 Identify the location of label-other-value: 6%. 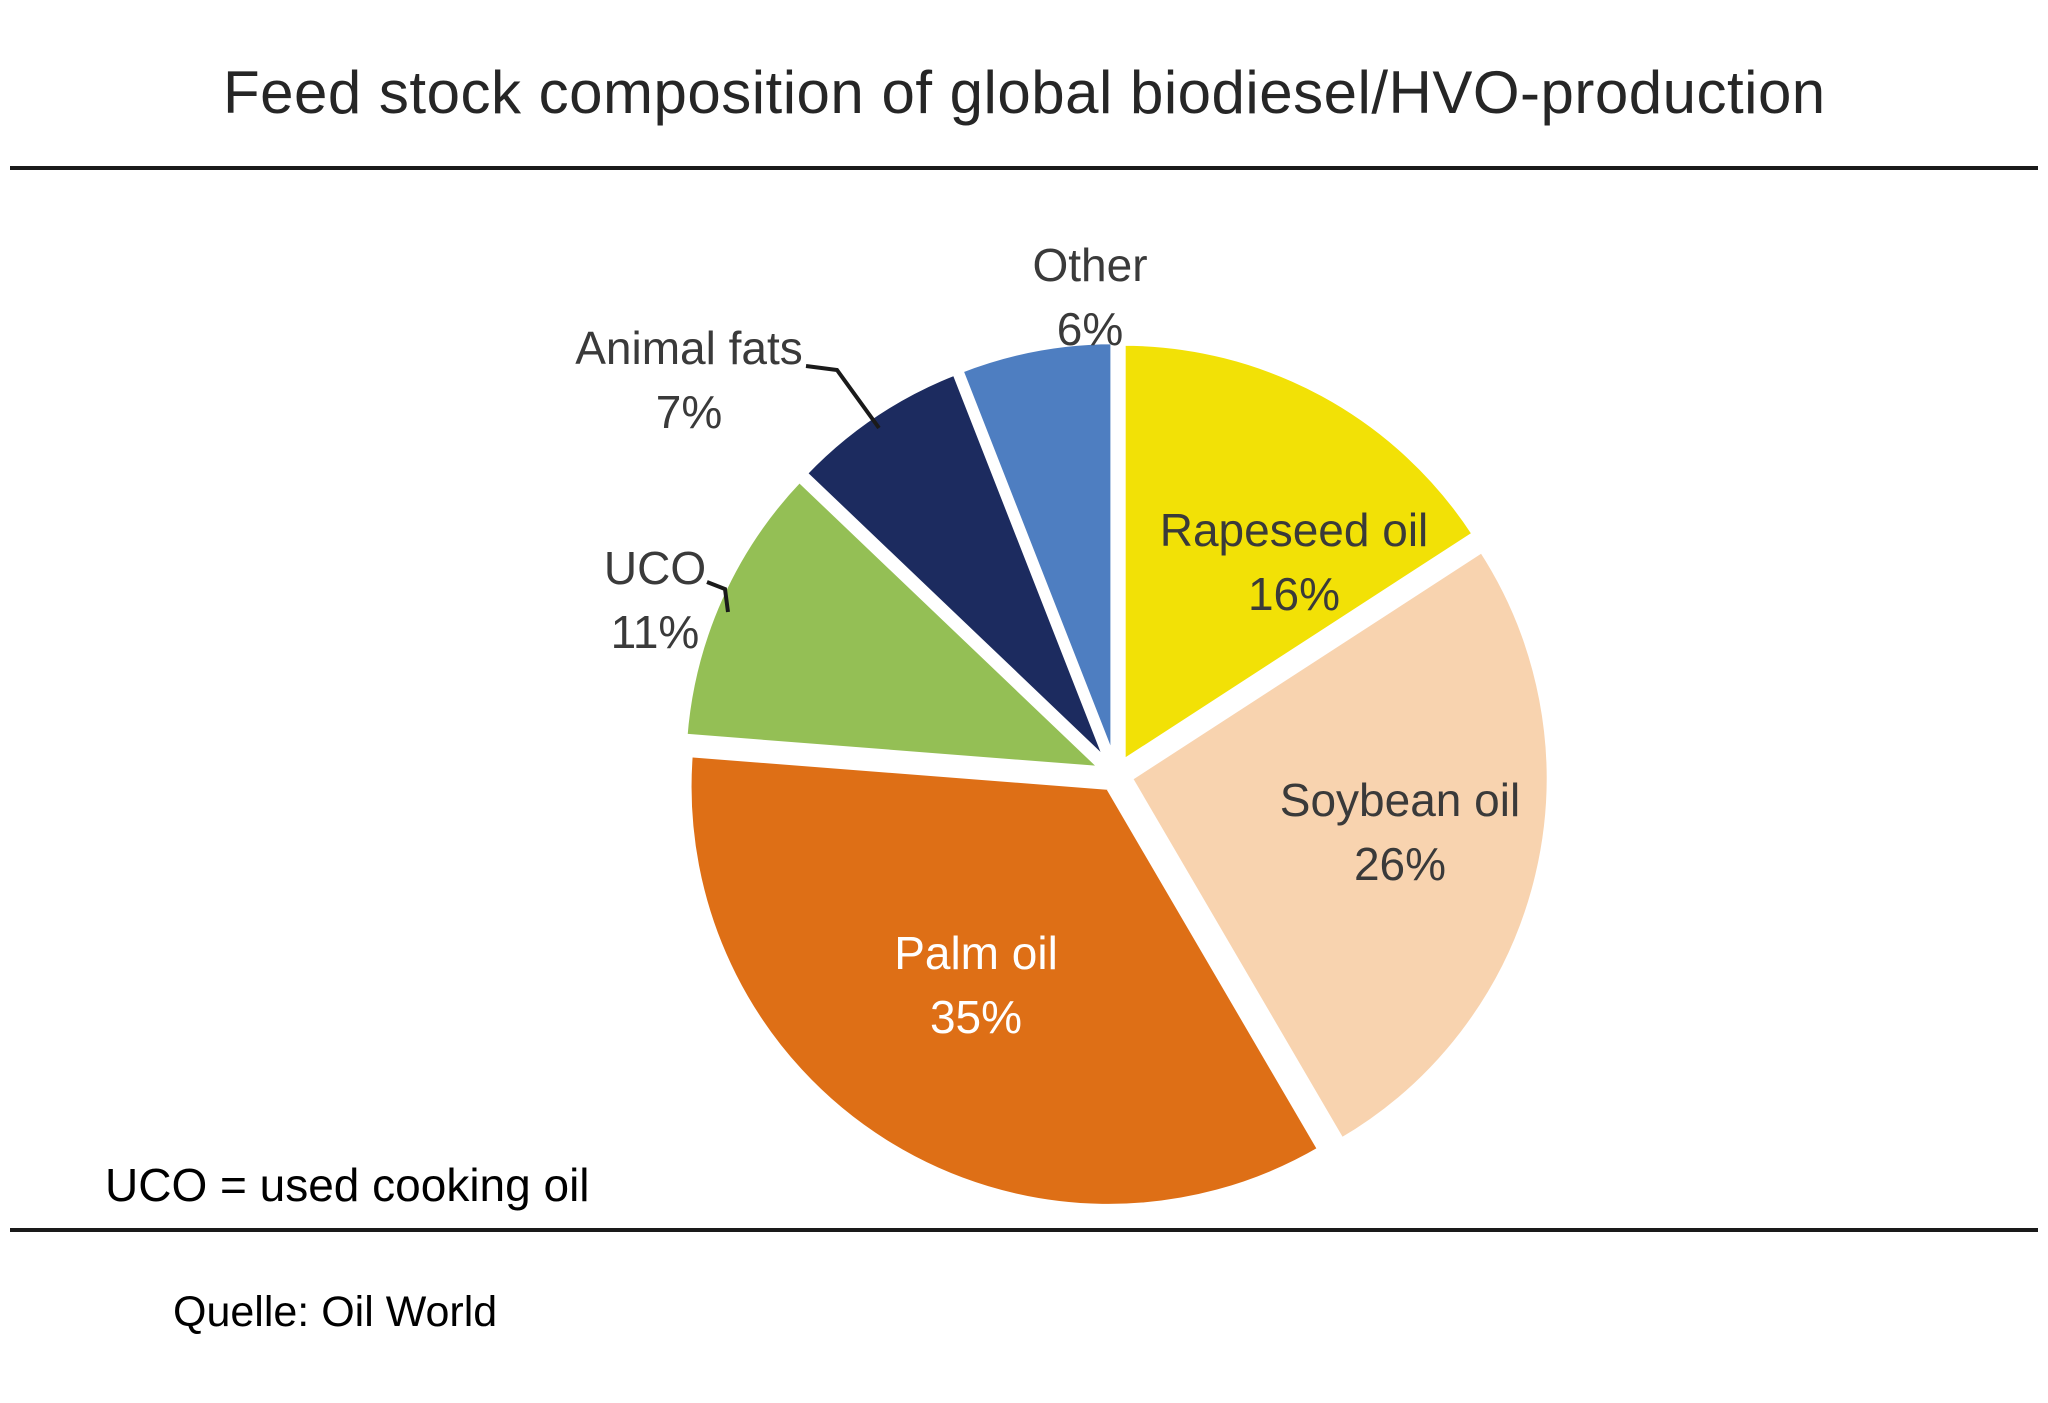
(1090, 329).